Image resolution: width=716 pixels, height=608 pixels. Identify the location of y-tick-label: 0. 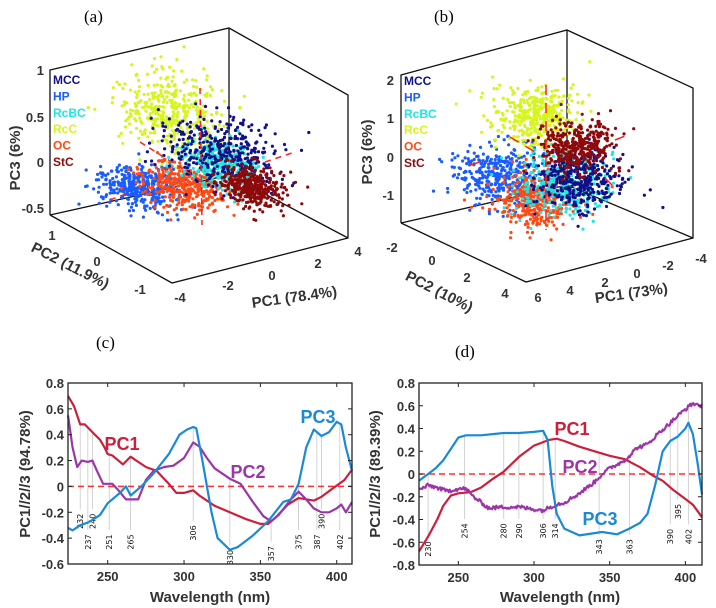
(60, 486).